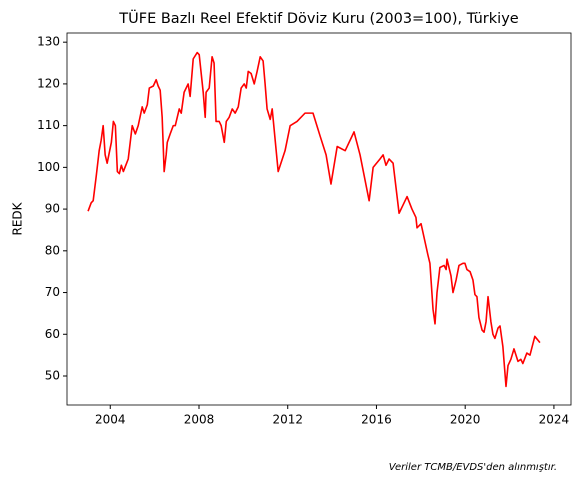 Image resolution: width=581 pixels, height=483 pixels. I want to click on x-tick-label: 2016, so click(376, 420).